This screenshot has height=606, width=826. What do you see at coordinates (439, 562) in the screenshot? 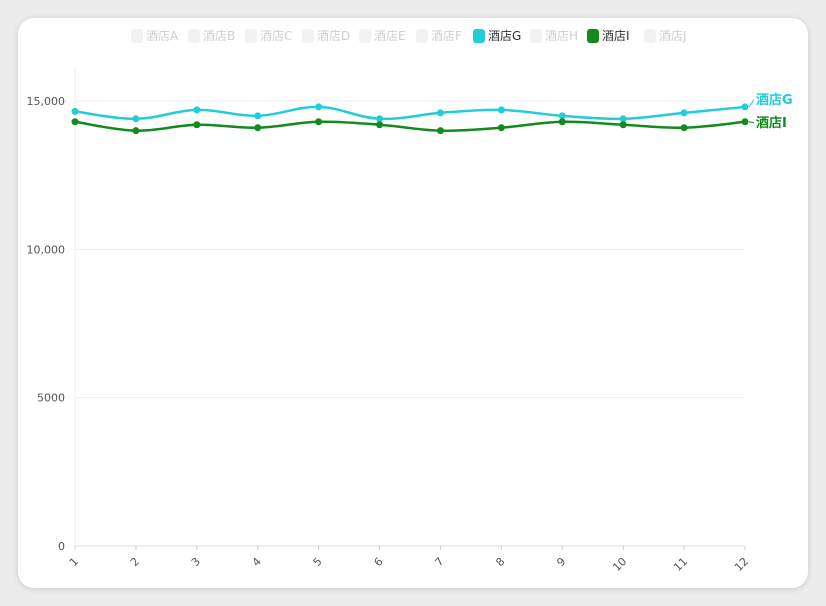
I see `x-tick-label: 7` at bounding box center [439, 562].